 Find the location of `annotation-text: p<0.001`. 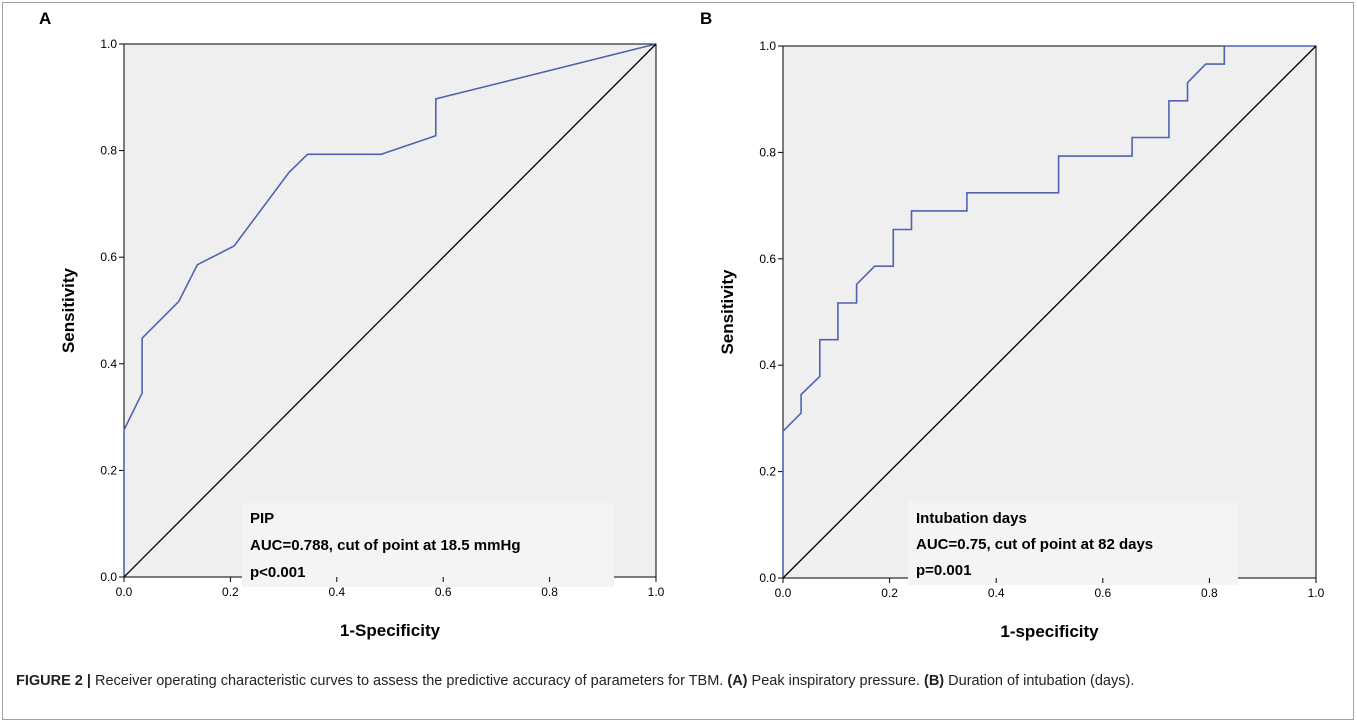

annotation-text: p<0.001 is located at coordinates (277, 572).